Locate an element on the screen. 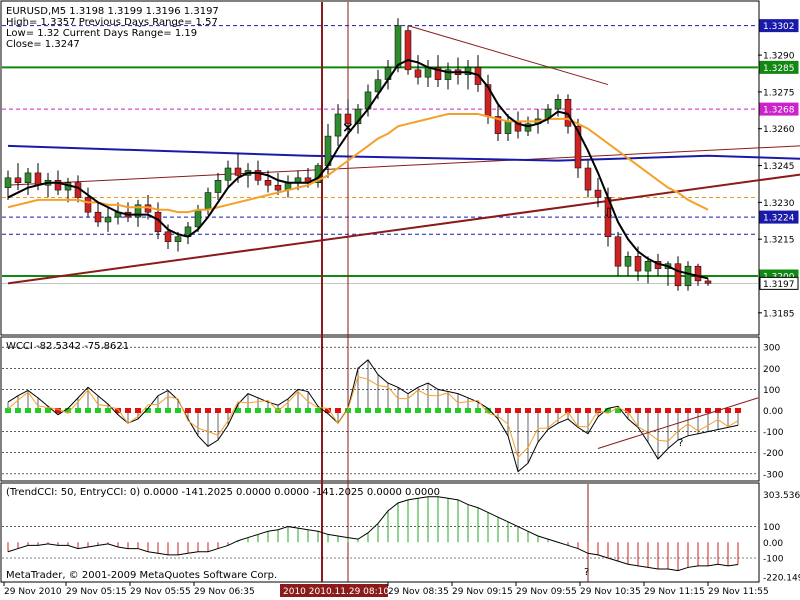 This screenshot has width=800, height=600. wcci-tick-label: -300 is located at coordinates (773, 475).